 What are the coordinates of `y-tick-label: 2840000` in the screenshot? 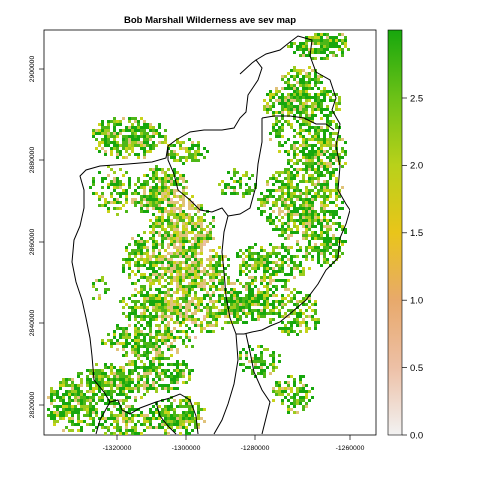 It's located at (32, 323).